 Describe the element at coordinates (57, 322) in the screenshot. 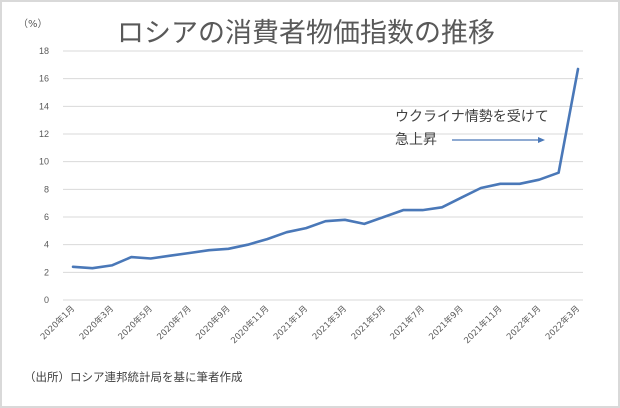

I see `x-tick-label: 2020年1月` at that location.